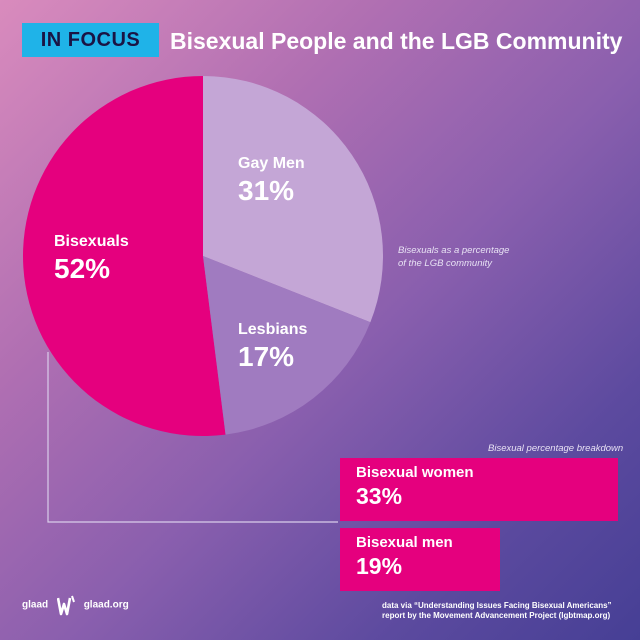 This screenshot has width=640, height=640. What do you see at coordinates (415, 472) in the screenshot?
I see `bar-label-category: Bisexual women` at bounding box center [415, 472].